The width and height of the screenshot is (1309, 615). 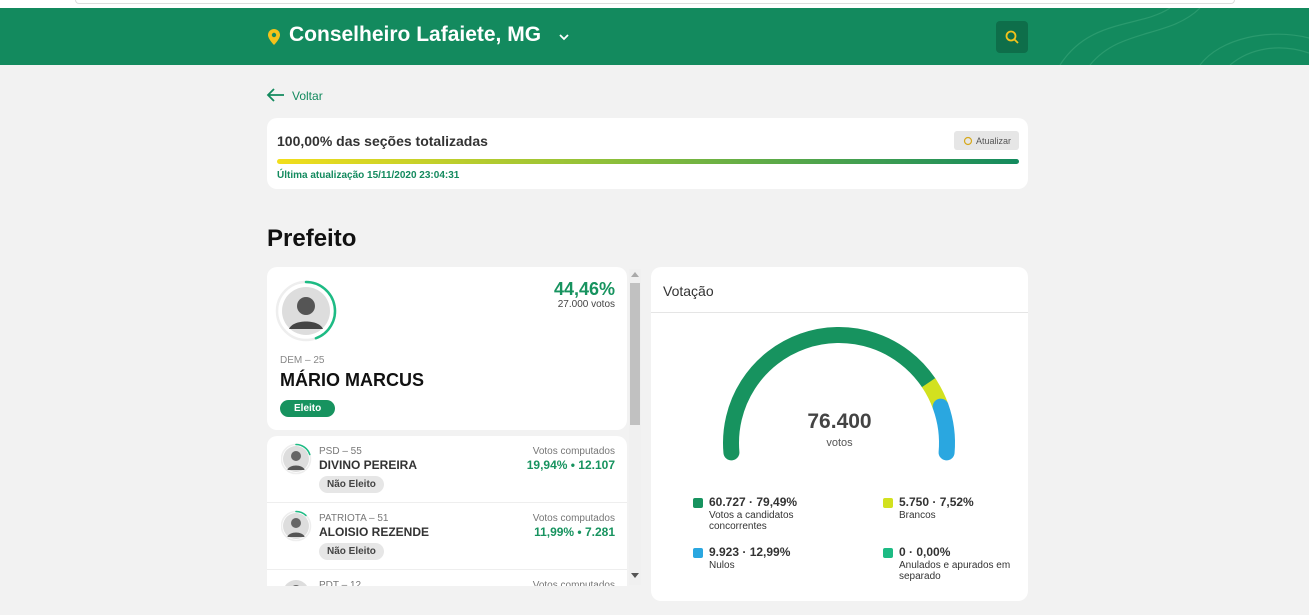 I want to click on candidate-result: 11,99% • 7.281, so click(x=574, y=532).